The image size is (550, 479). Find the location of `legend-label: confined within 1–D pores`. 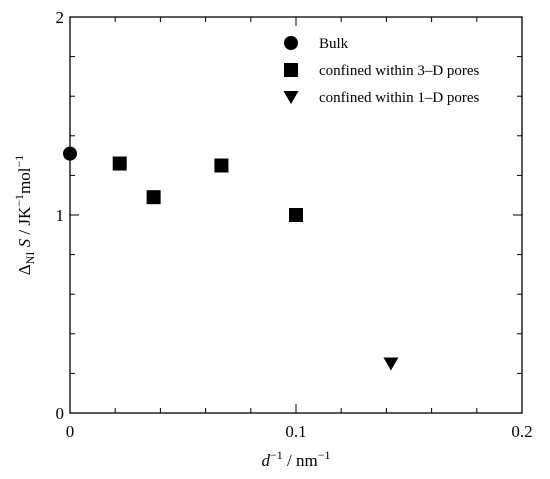

legend-label: confined within 1–D pores is located at coordinates (399, 98).